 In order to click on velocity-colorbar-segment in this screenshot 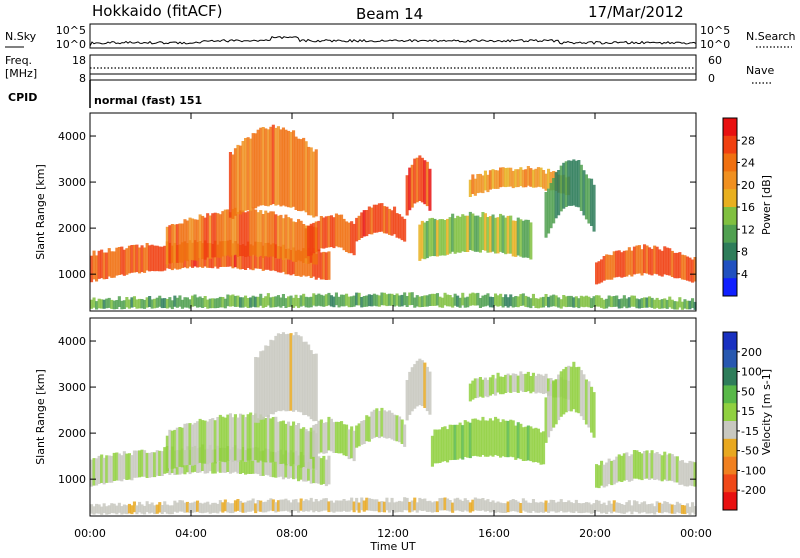, I will do `click(730, 412)`.